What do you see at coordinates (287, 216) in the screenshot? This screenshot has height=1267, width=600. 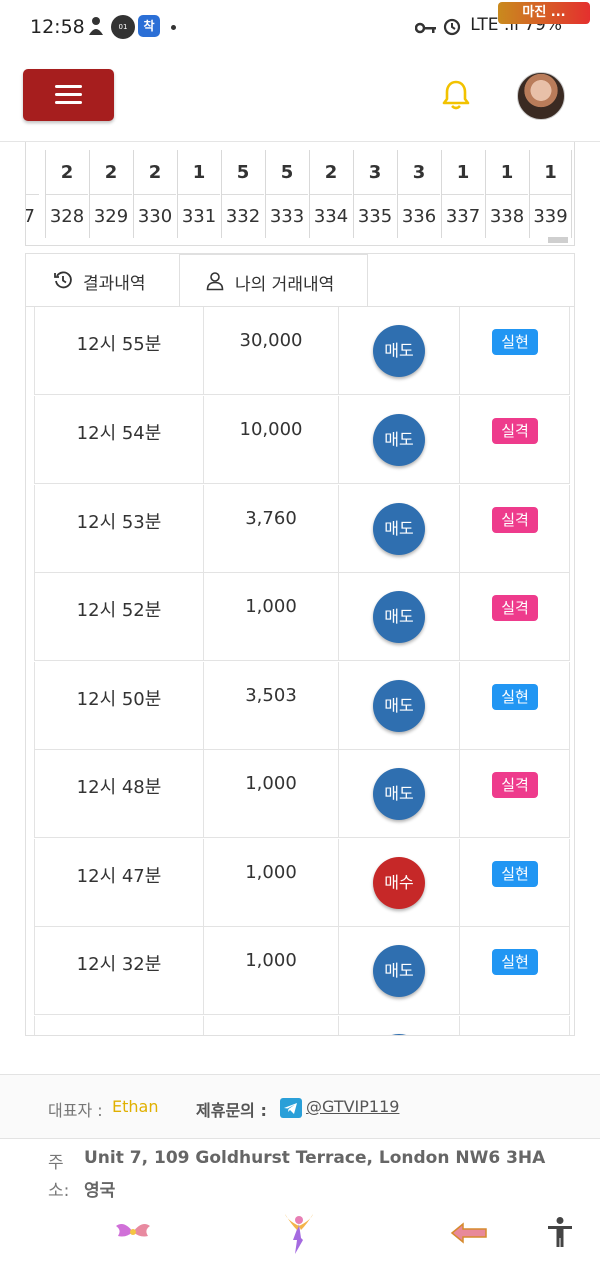 I see `strip-round-number: 333` at bounding box center [287, 216].